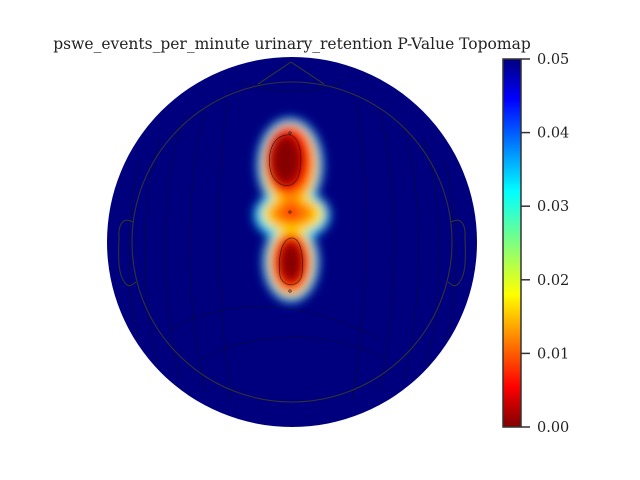 This screenshot has width=640, height=480. I want to click on significance-blob, so click(292, 210).